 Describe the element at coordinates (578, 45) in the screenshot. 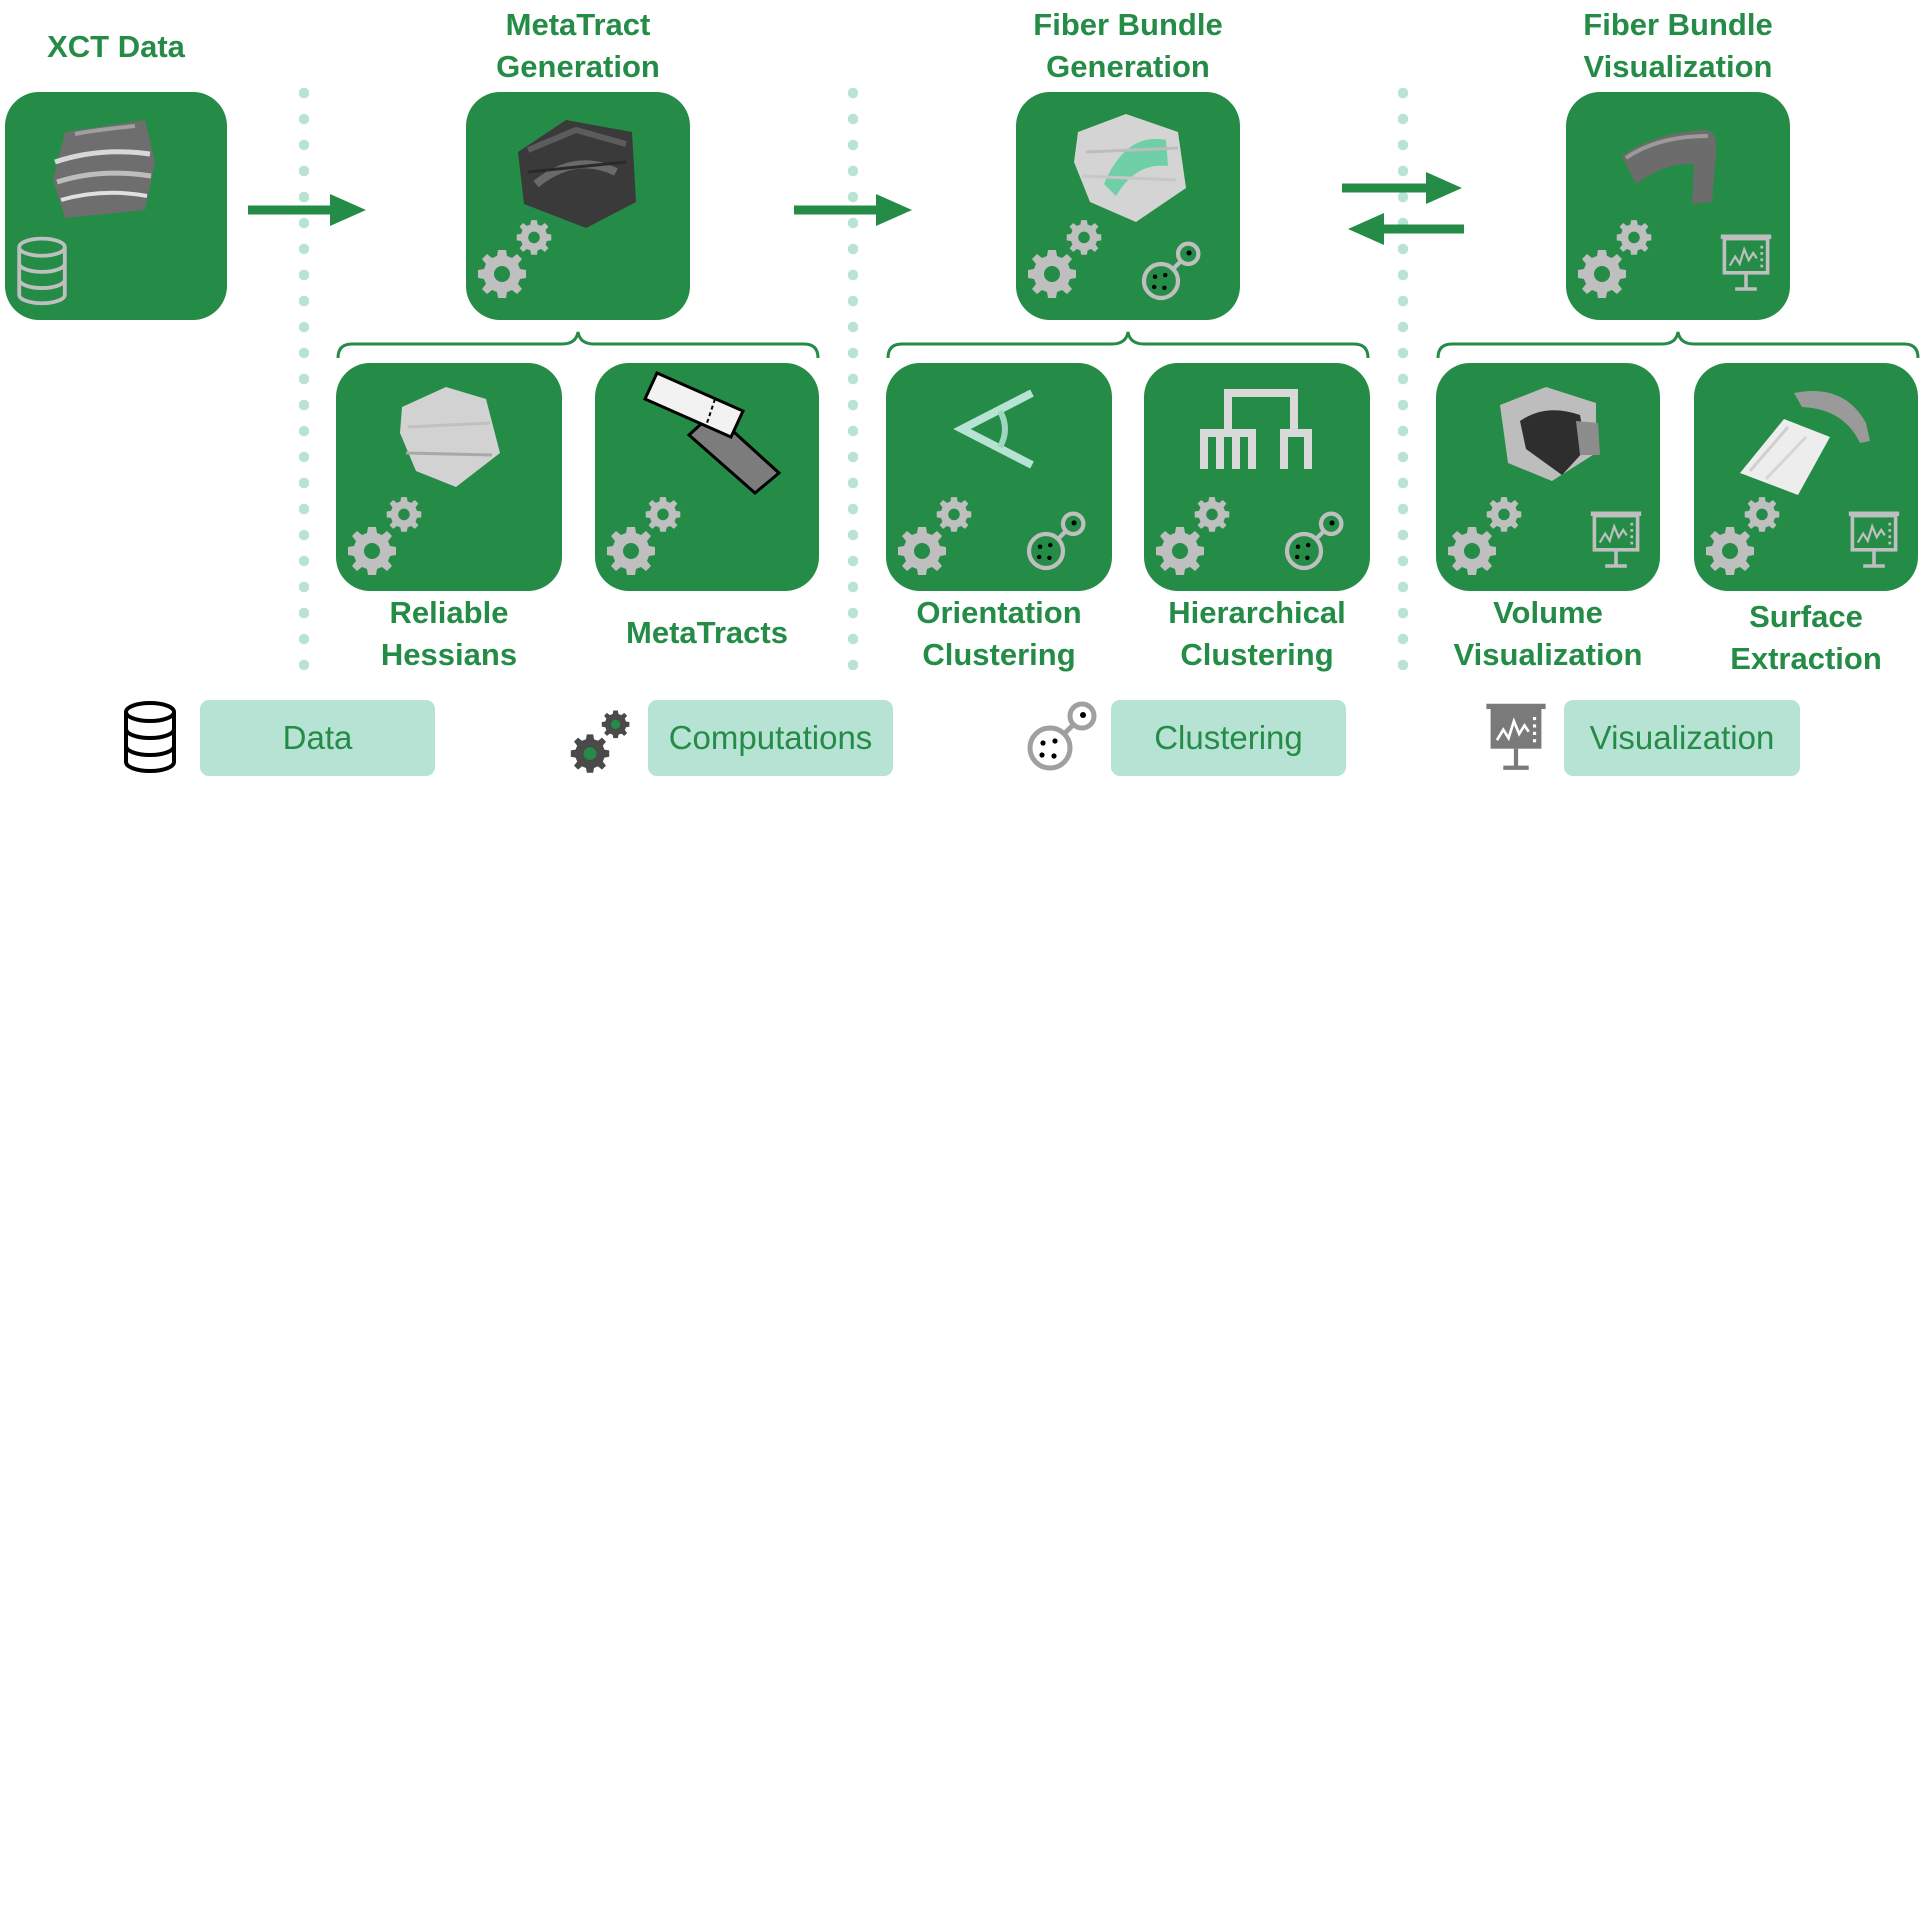

I see `stage-title-metatract: MetaTract Generation` at that location.